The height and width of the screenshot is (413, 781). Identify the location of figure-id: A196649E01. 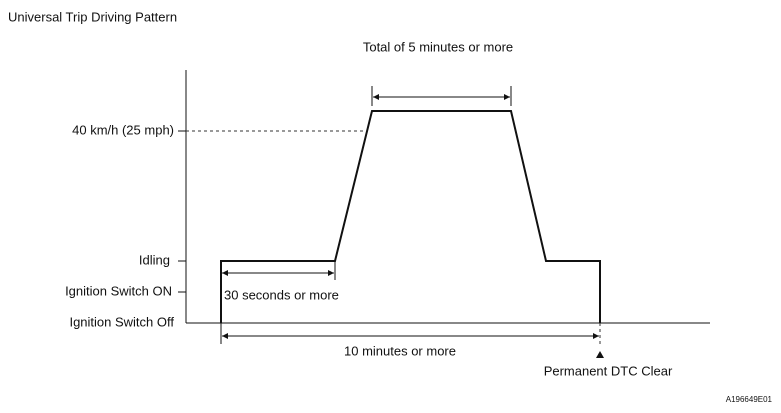
(749, 399).